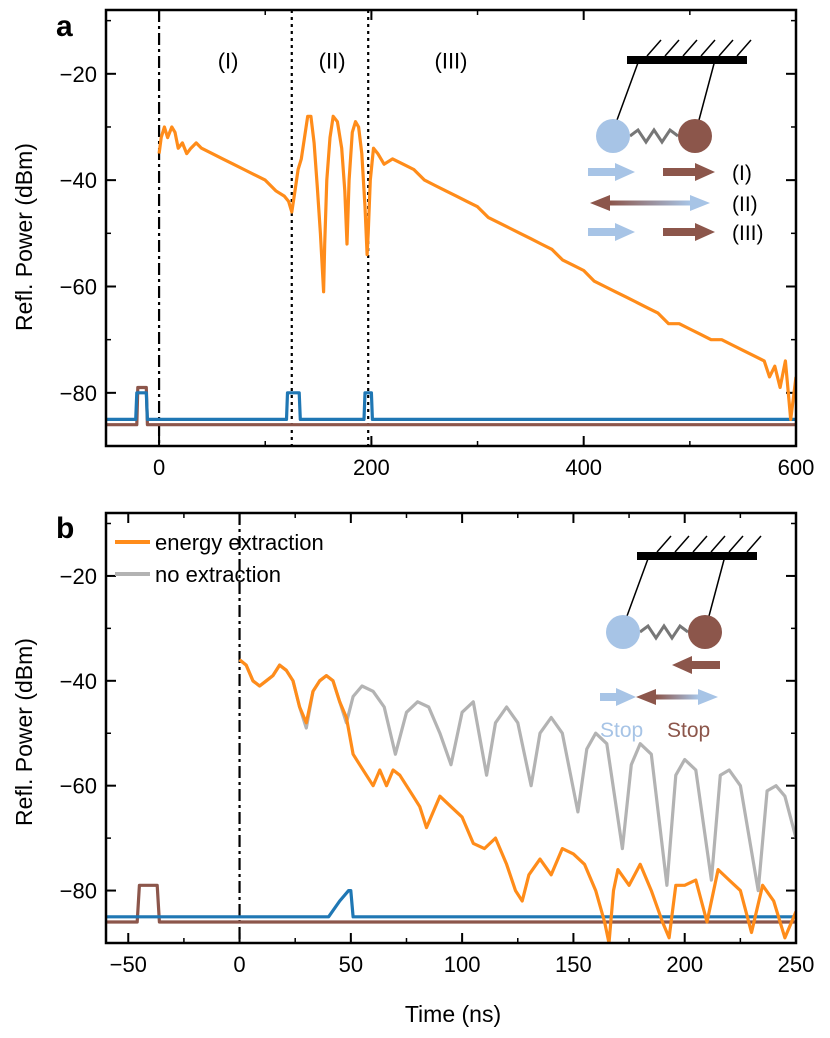 The height and width of the screenshot is (1038, 830). I want to click on spring-a, so click(654, 136).